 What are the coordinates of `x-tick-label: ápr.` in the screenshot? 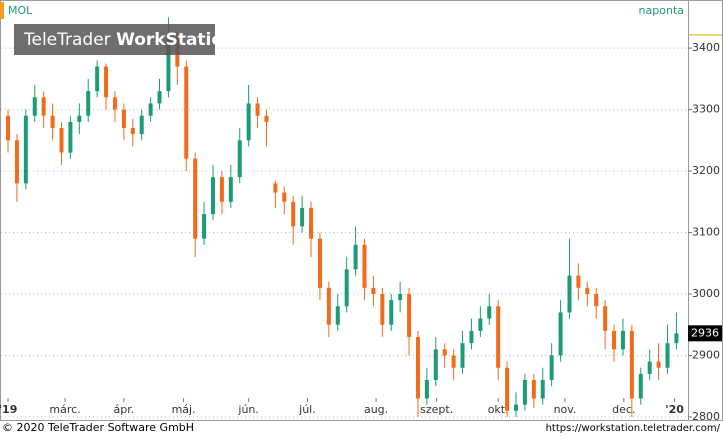 It's located at (124, 409).